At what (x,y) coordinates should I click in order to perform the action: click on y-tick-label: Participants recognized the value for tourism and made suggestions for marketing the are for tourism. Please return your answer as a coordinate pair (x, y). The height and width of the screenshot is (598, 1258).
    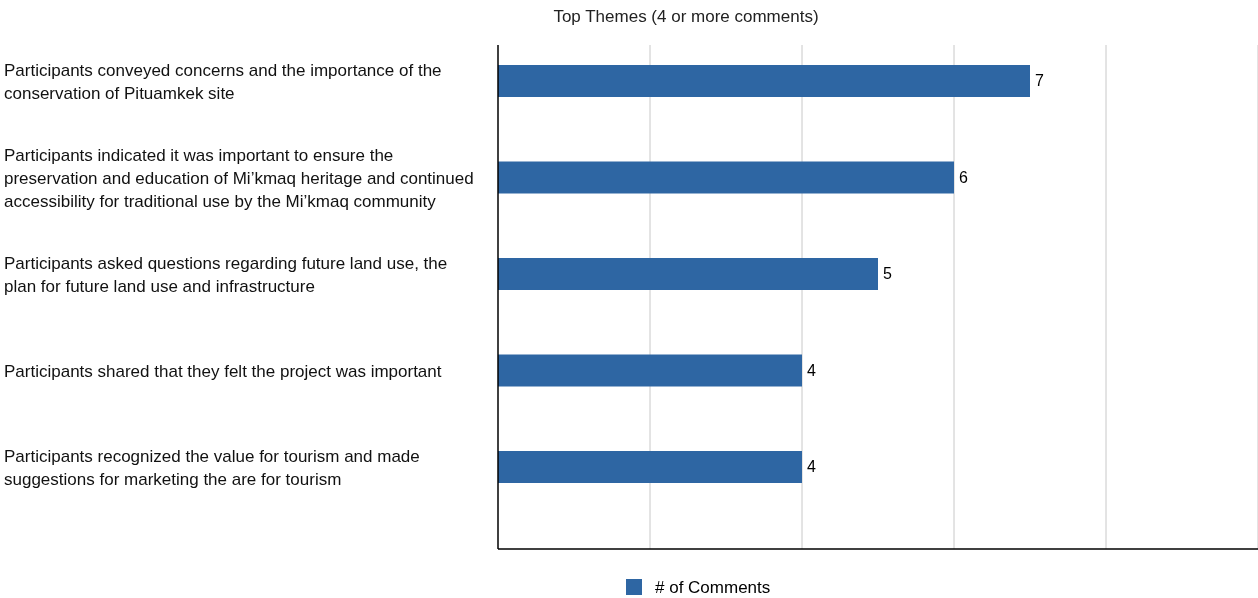
    Looking at the image, I should click on (212, 467).